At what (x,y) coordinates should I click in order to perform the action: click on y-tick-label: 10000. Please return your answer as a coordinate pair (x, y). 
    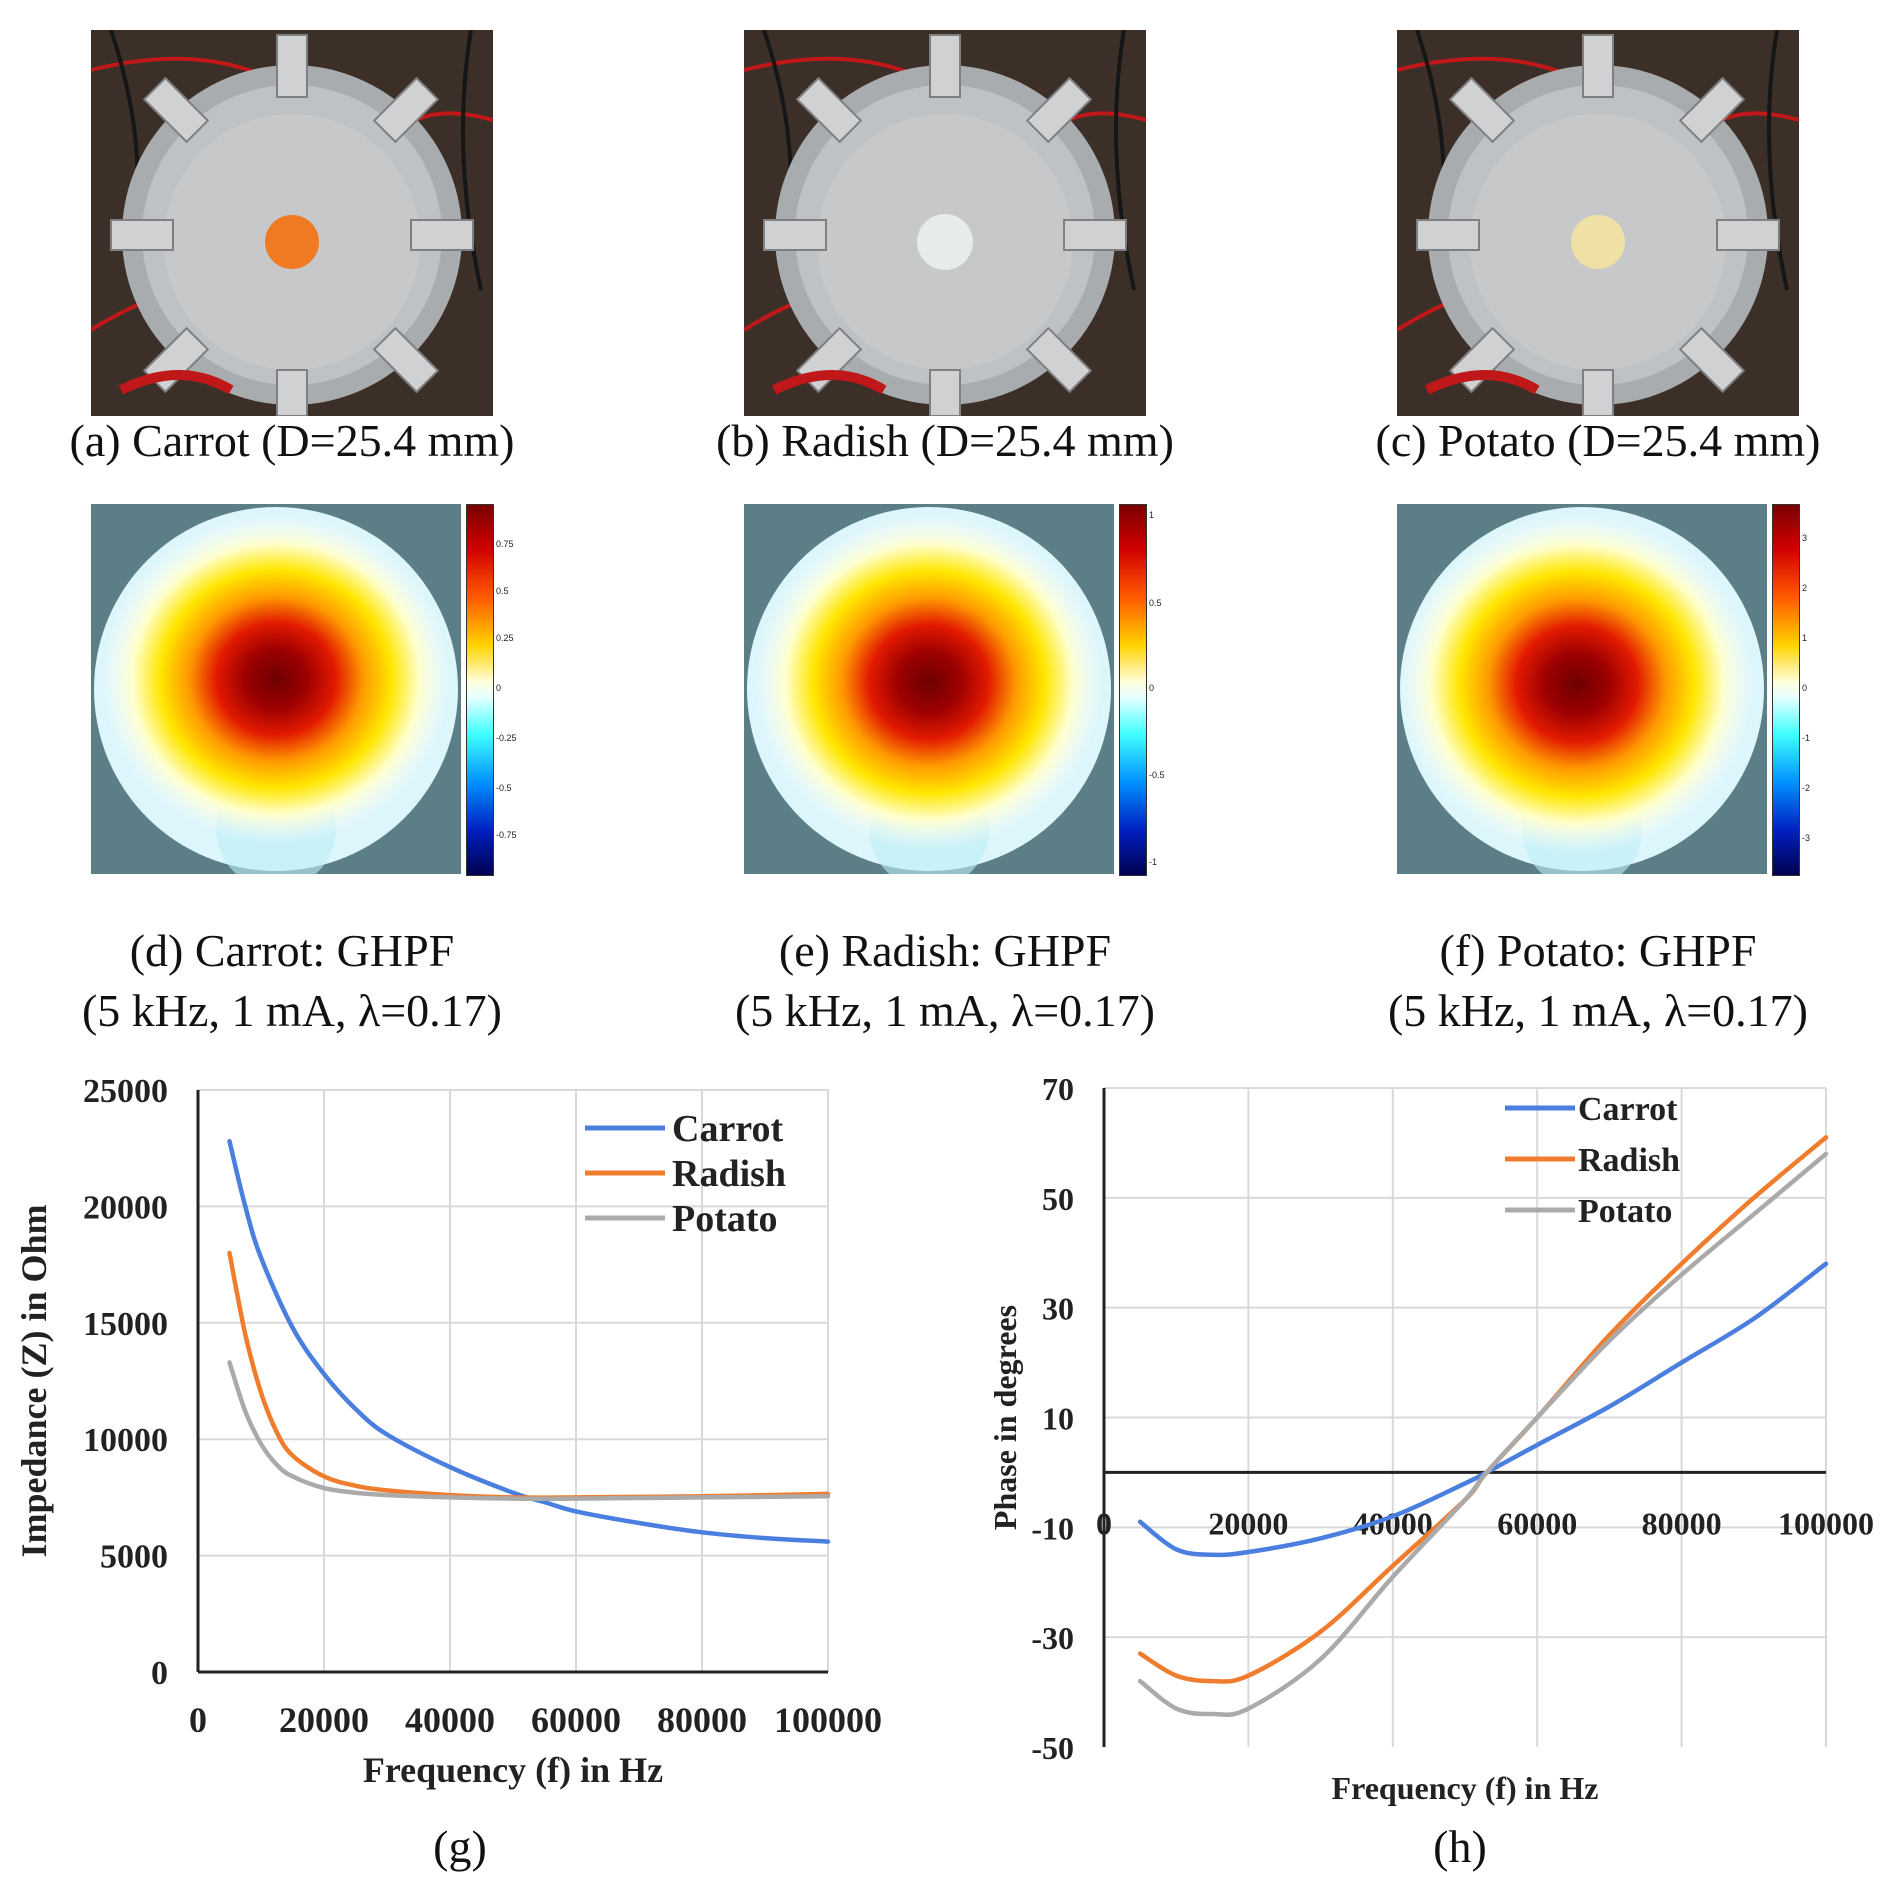
    Looking at the image, I should click on (125, 1440).